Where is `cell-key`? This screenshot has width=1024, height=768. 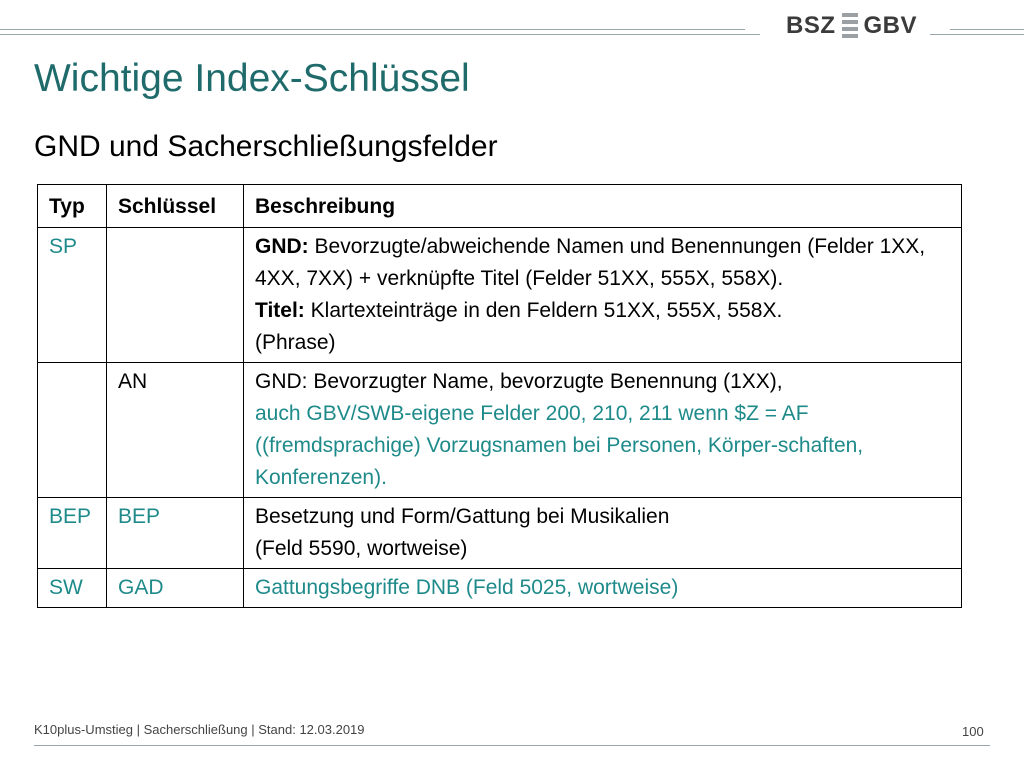
cell-key is located at coordinates (175, 295).